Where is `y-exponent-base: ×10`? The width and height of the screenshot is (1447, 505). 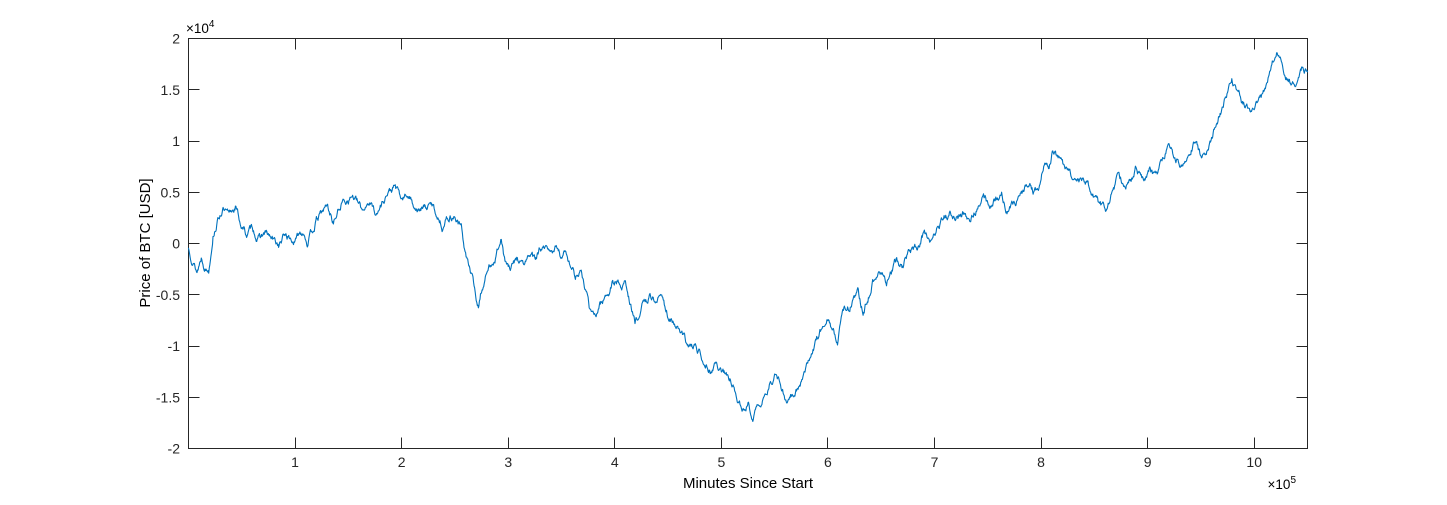 y-exponent-base: ×10 is located at coordinates (197, 28).